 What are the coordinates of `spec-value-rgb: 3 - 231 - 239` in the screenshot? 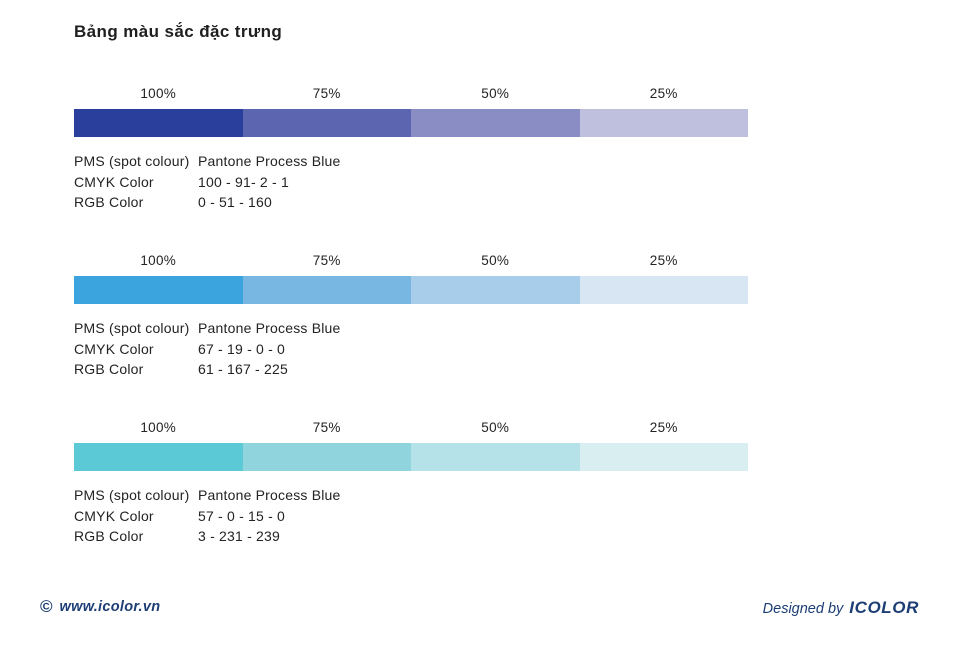 It's located at (239, 536).